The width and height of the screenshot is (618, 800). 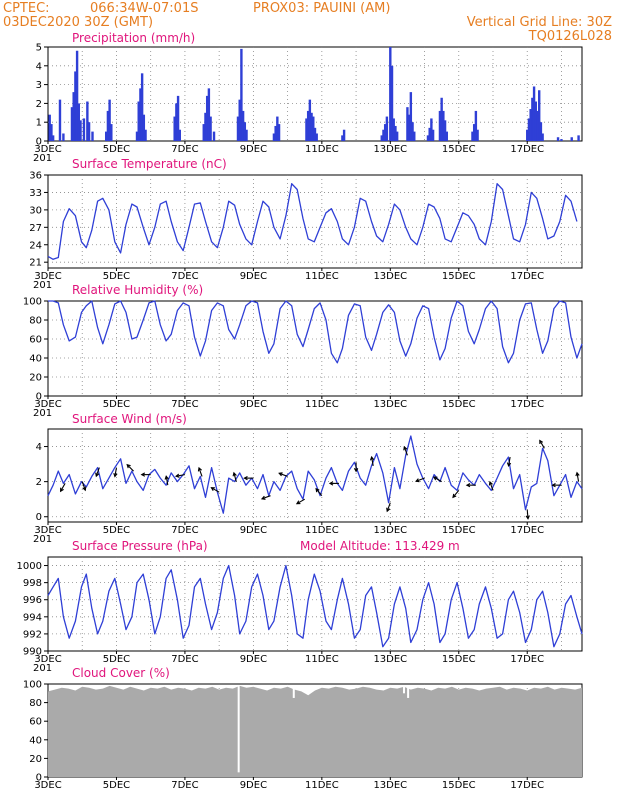 What do you see at coordinates (35, 378) in the screenshot?
I see `y-tick-label: 20` at bounding box center [35, 378].